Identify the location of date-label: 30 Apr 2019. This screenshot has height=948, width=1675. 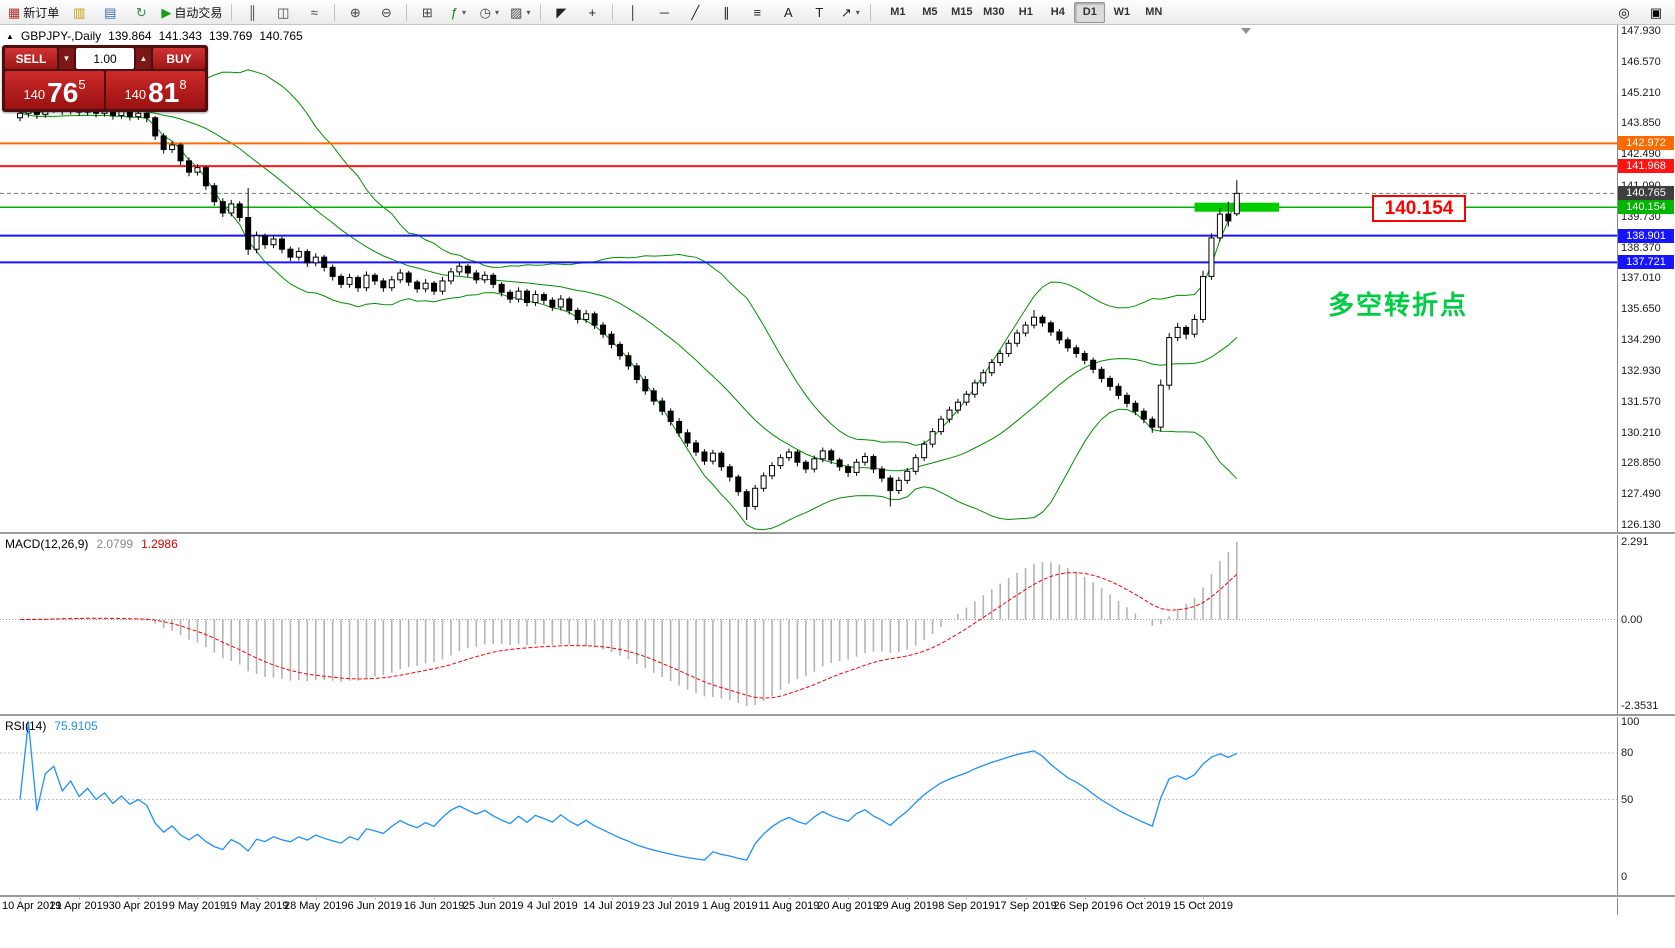
(138, 906).